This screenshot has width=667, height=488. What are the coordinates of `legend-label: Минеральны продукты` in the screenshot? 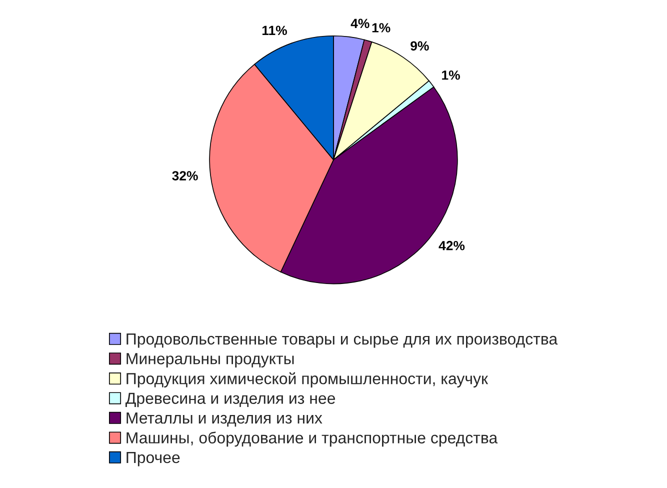 It's located at (210, 360).